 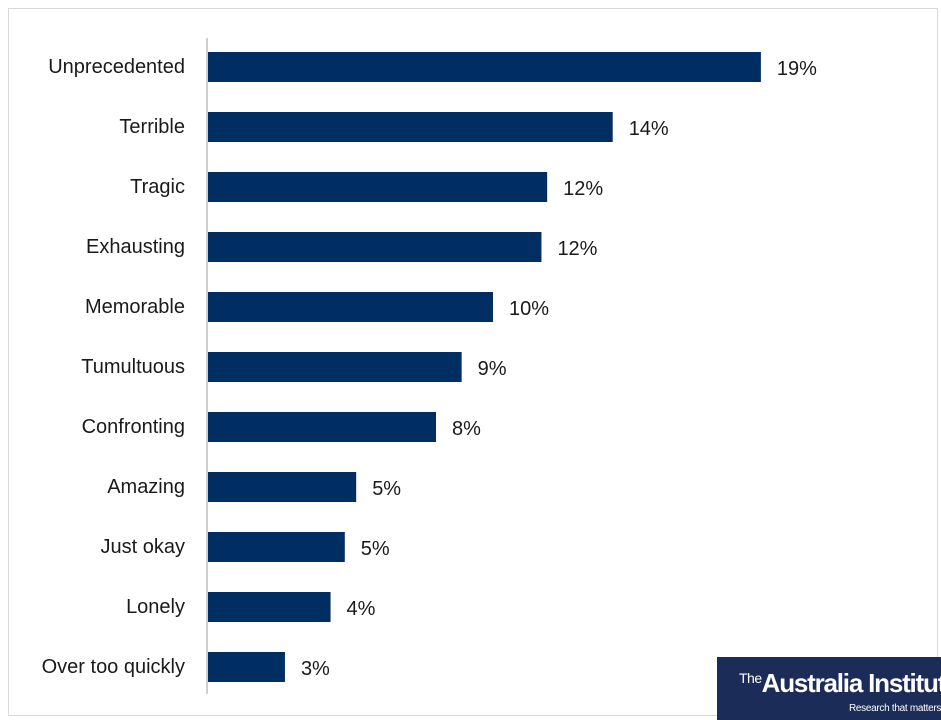 I want to click on category-label: Exhausting, so click(x=135, y=247).